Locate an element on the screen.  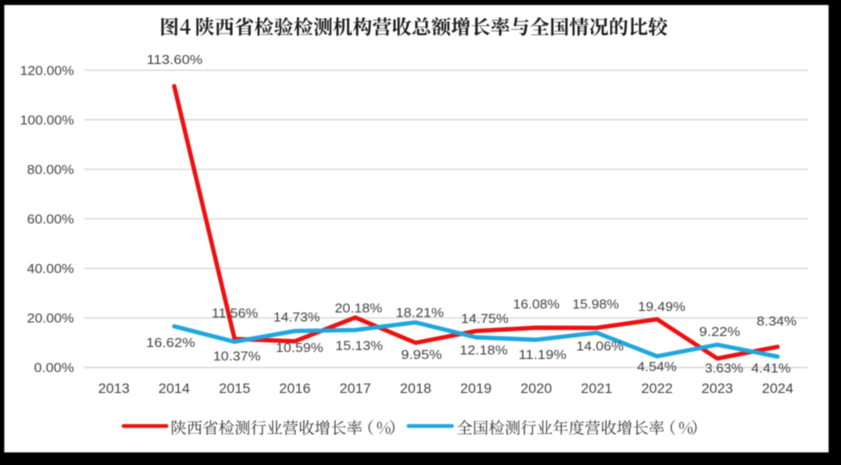
svg-text: 2014 is located at coordinates (174, 388).